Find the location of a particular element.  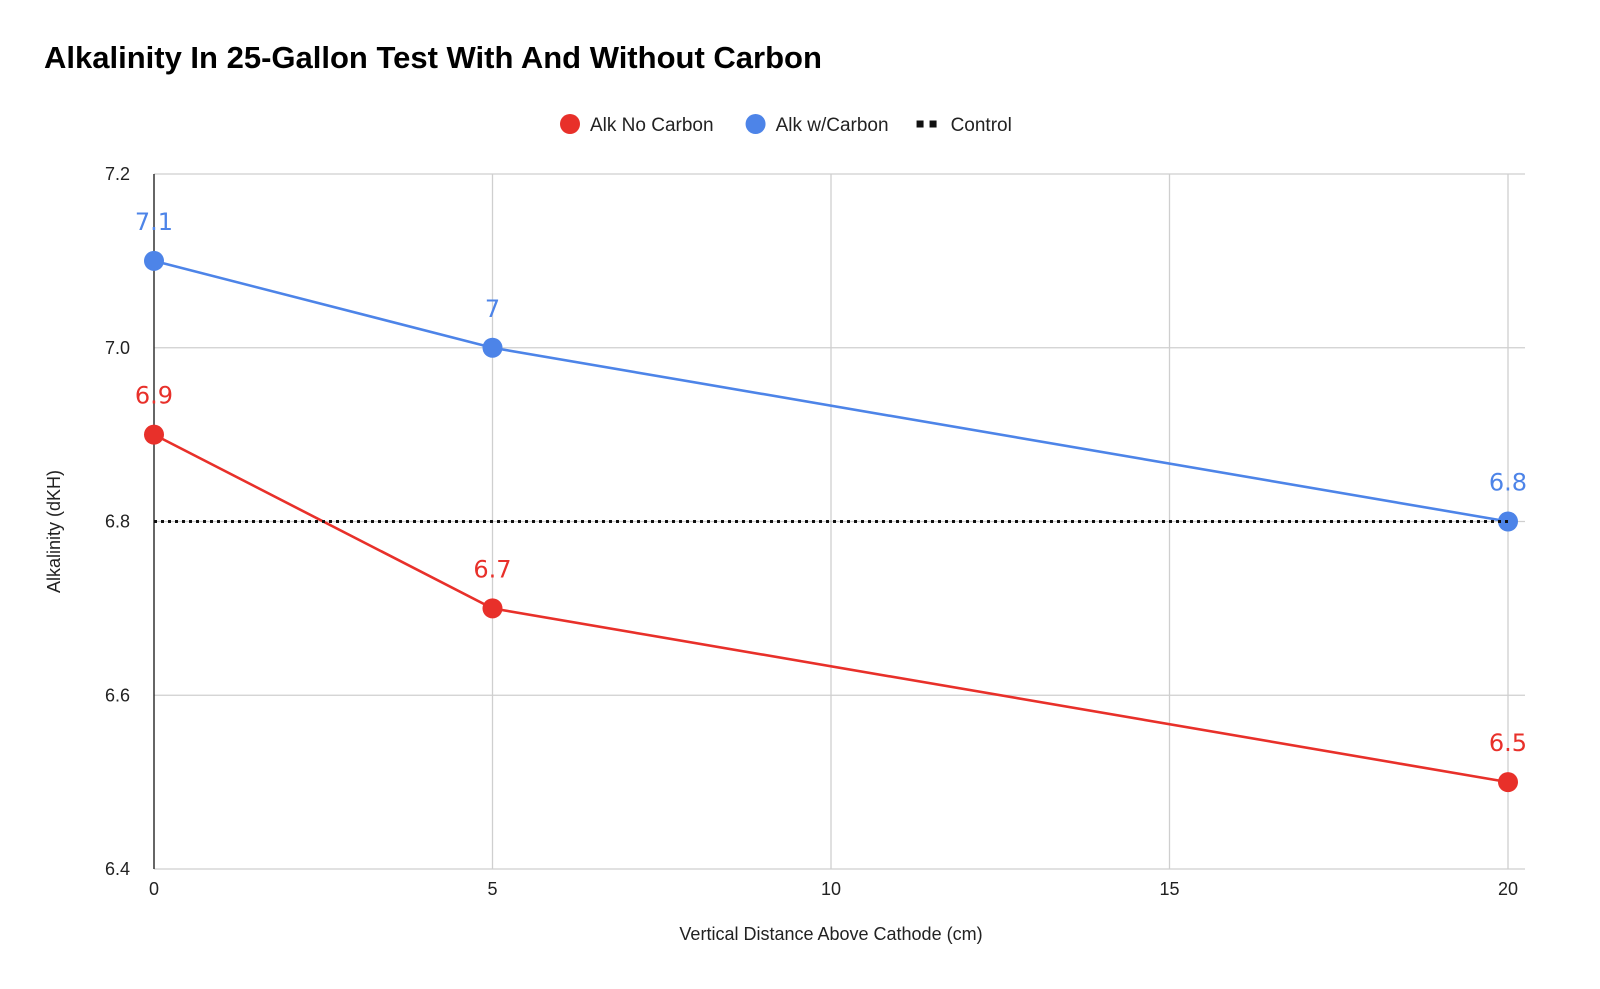

alk-w-carbon-data-label: 7 is located at coordinates (492, 309).